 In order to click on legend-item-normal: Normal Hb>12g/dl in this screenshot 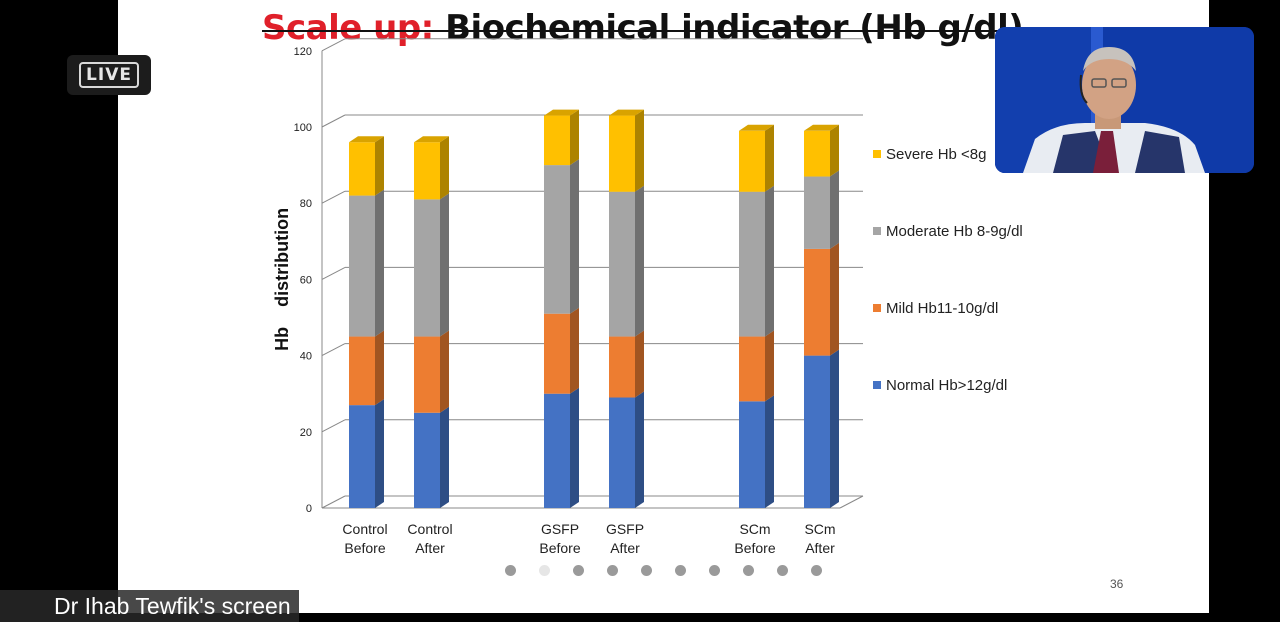, I will do `click(1003, 385)`.